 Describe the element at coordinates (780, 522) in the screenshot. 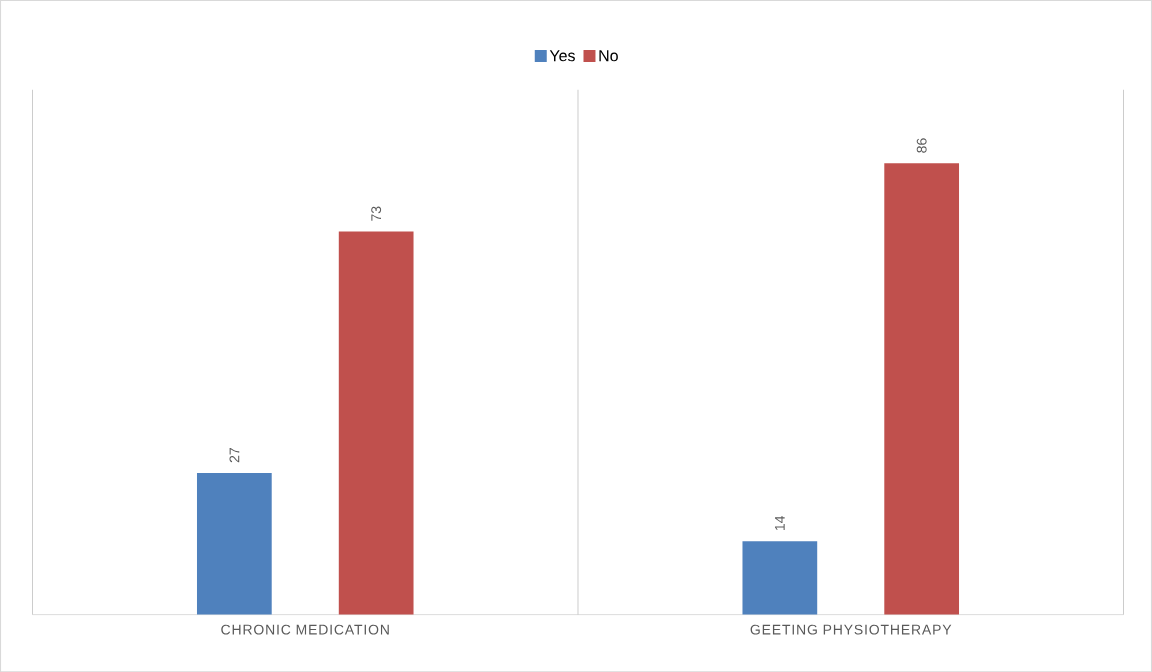

I see `data-label: 14` at that location.